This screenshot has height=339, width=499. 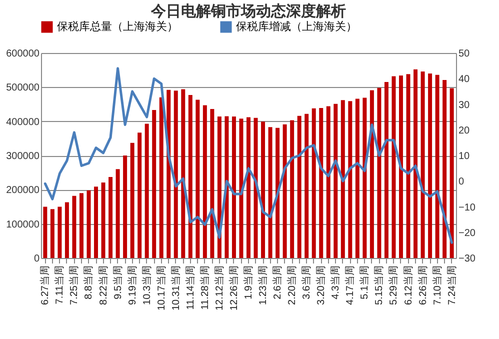 What do you see at coordinates (23, 224) in the screenshot?
I see `y-tick-label: 100000` at bounding box center [23, 224].